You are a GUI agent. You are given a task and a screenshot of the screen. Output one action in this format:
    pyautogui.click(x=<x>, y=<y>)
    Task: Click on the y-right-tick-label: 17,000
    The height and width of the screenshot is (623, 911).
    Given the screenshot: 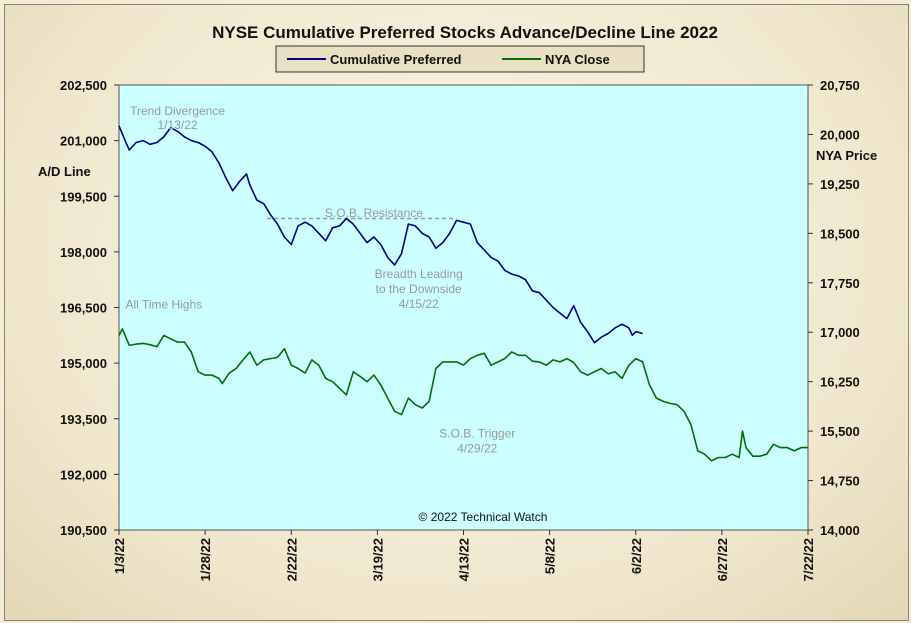 What is the action you would take?
    pyautogui.click(x=840, y=332)
    